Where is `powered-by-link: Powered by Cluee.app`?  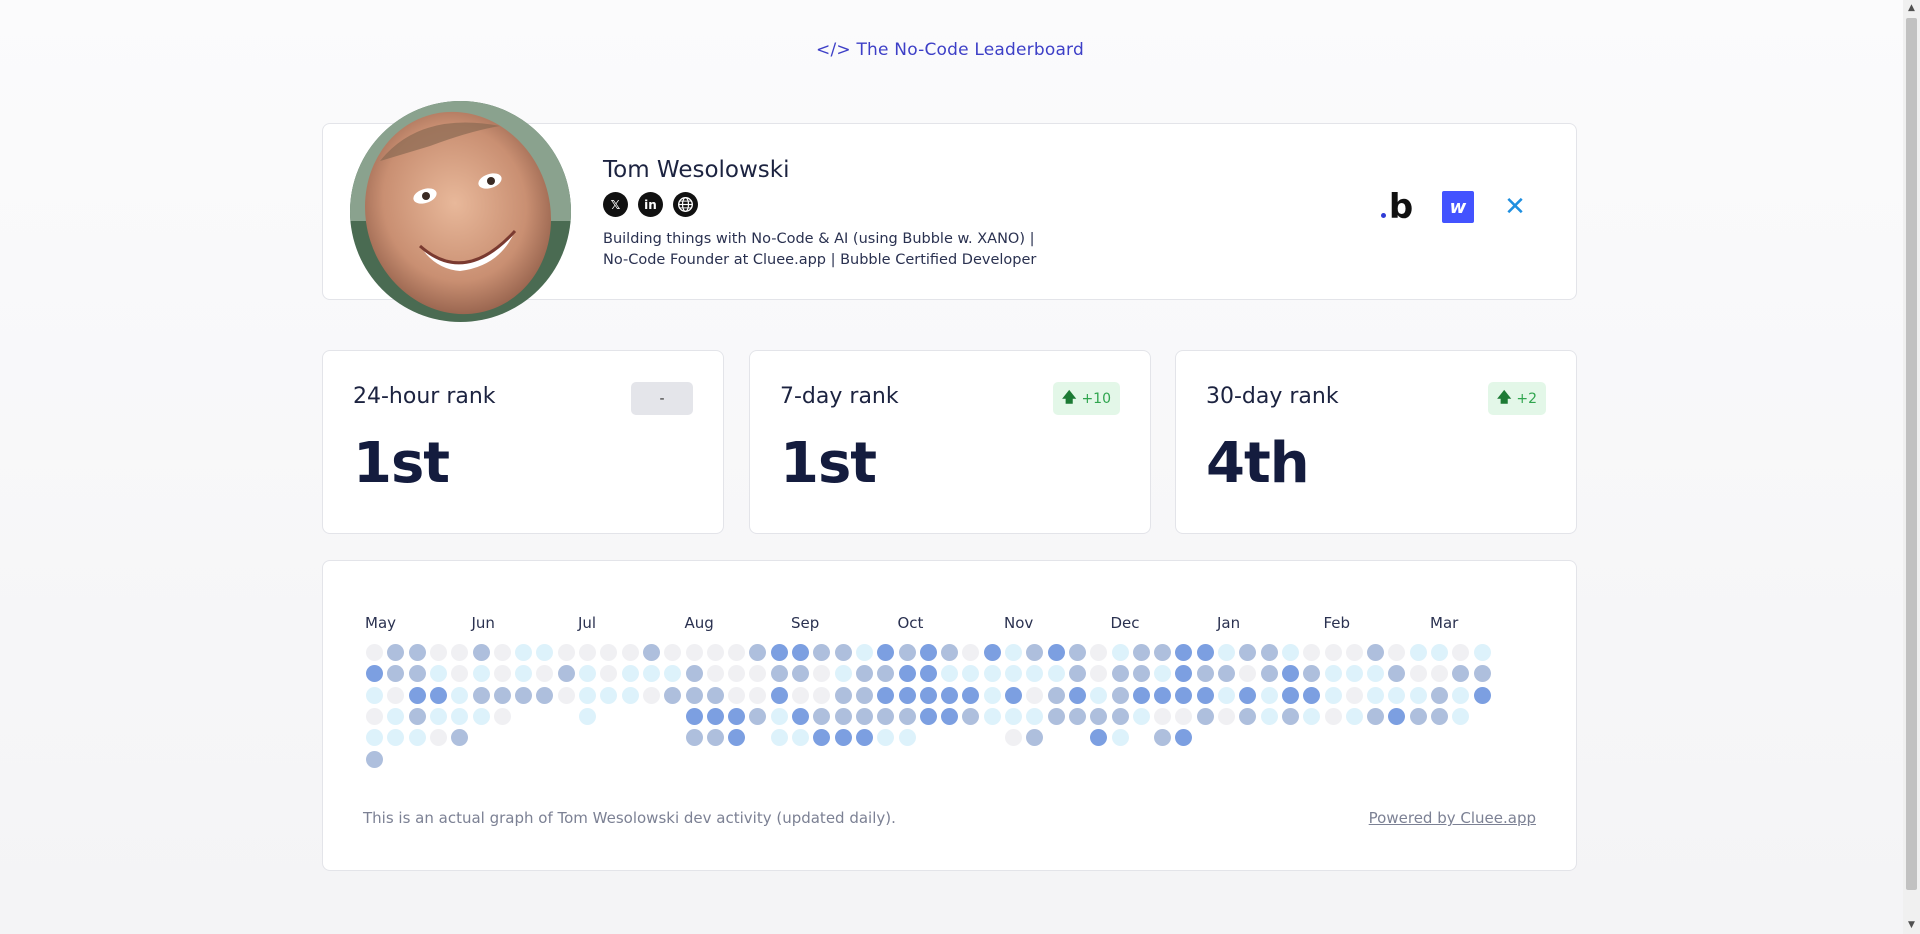 powered-by-link: Powered by Cluee.app is located at coordinates (1452, 818).